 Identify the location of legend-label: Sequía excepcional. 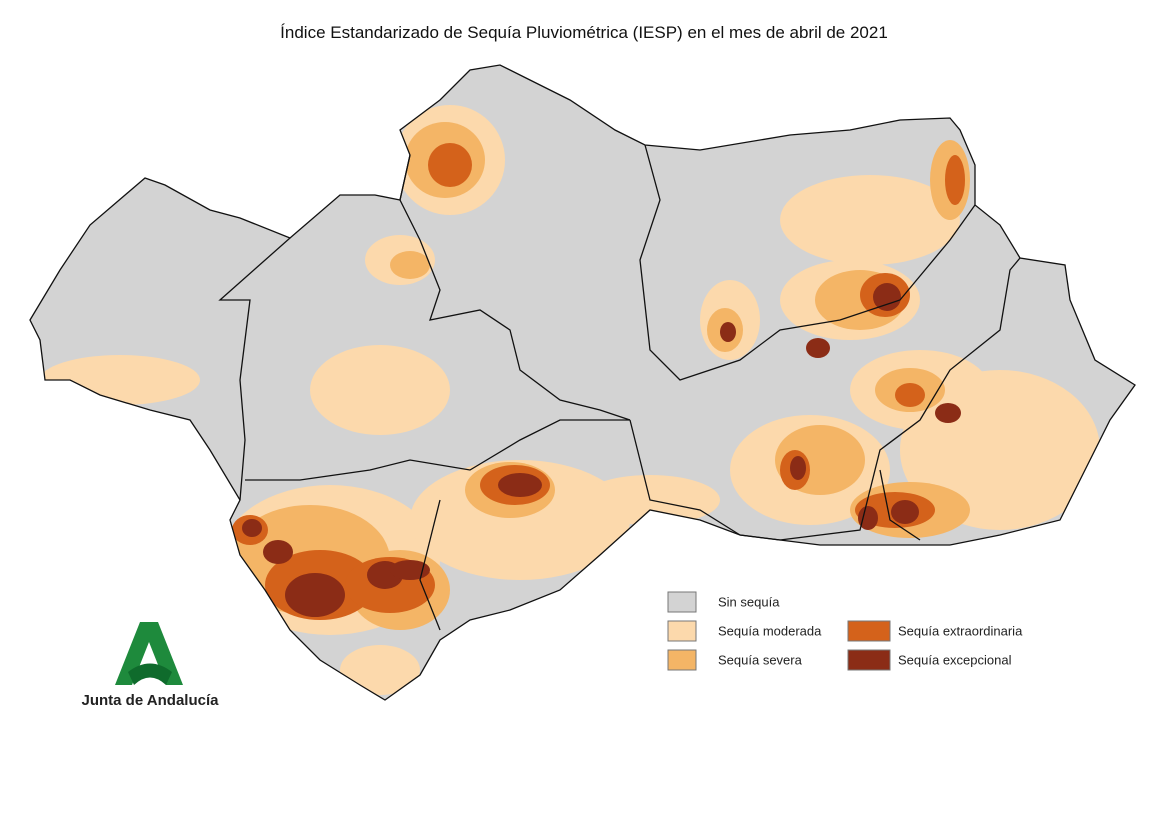
(955, 659).